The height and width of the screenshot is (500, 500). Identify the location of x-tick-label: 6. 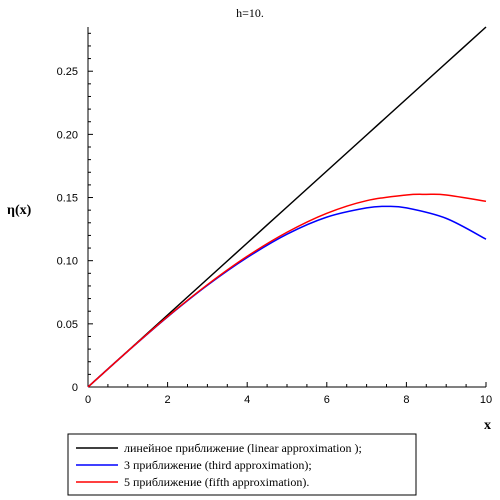
(327, 400).